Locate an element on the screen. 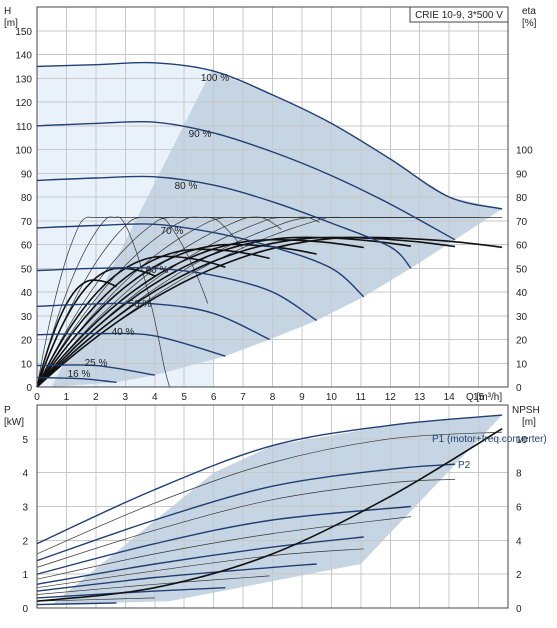  h-tick-label: 120 is located at coordinates (23, 103).